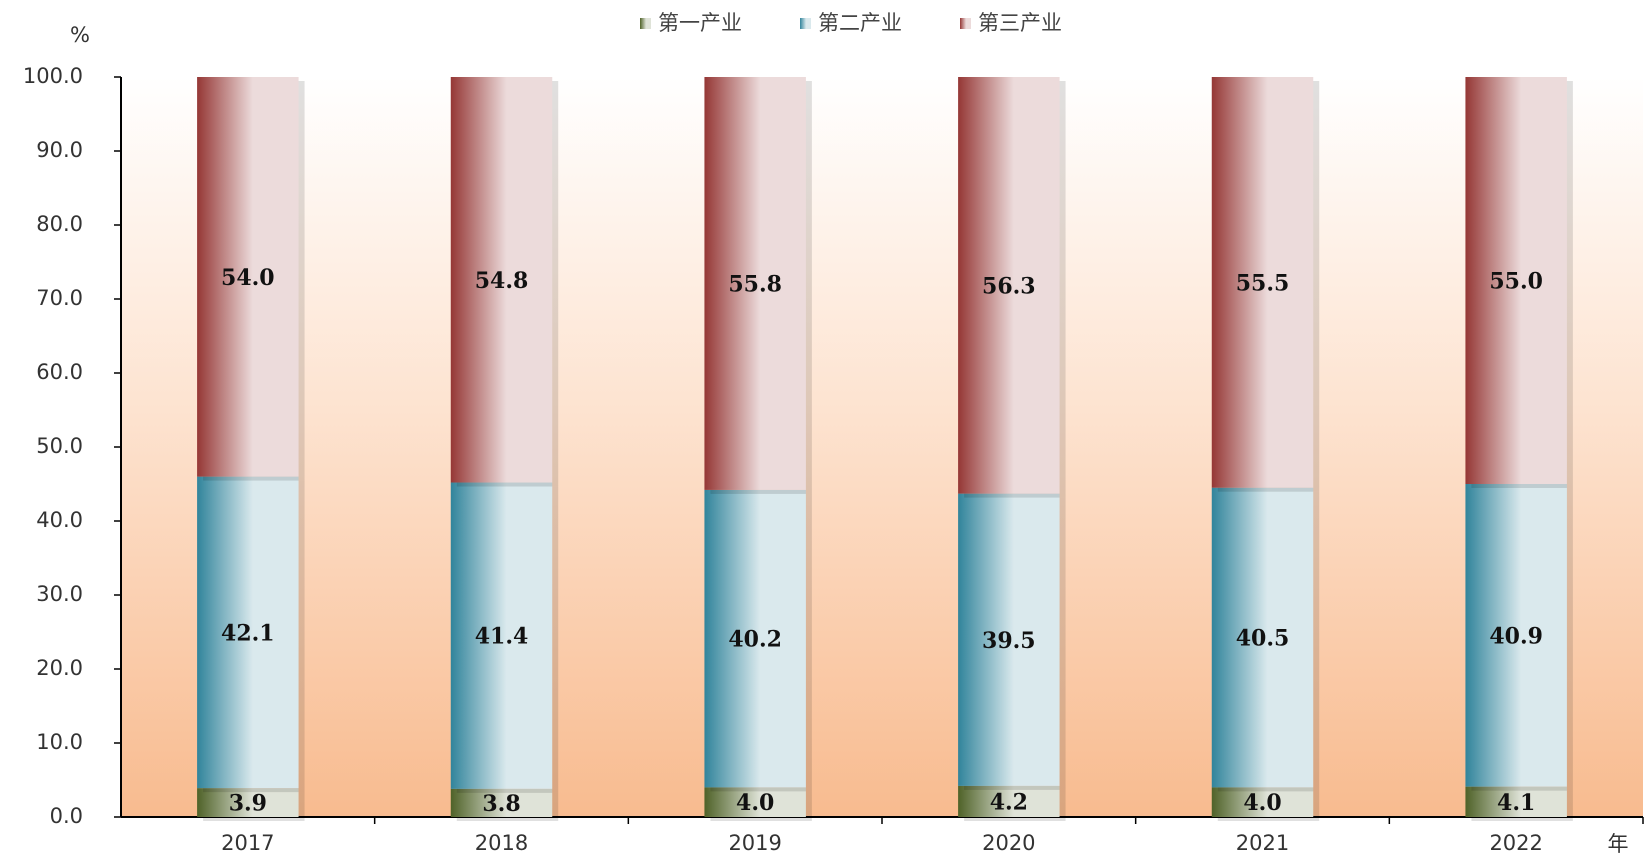  I want to click on data-label: 55.8, so click(755, 284).